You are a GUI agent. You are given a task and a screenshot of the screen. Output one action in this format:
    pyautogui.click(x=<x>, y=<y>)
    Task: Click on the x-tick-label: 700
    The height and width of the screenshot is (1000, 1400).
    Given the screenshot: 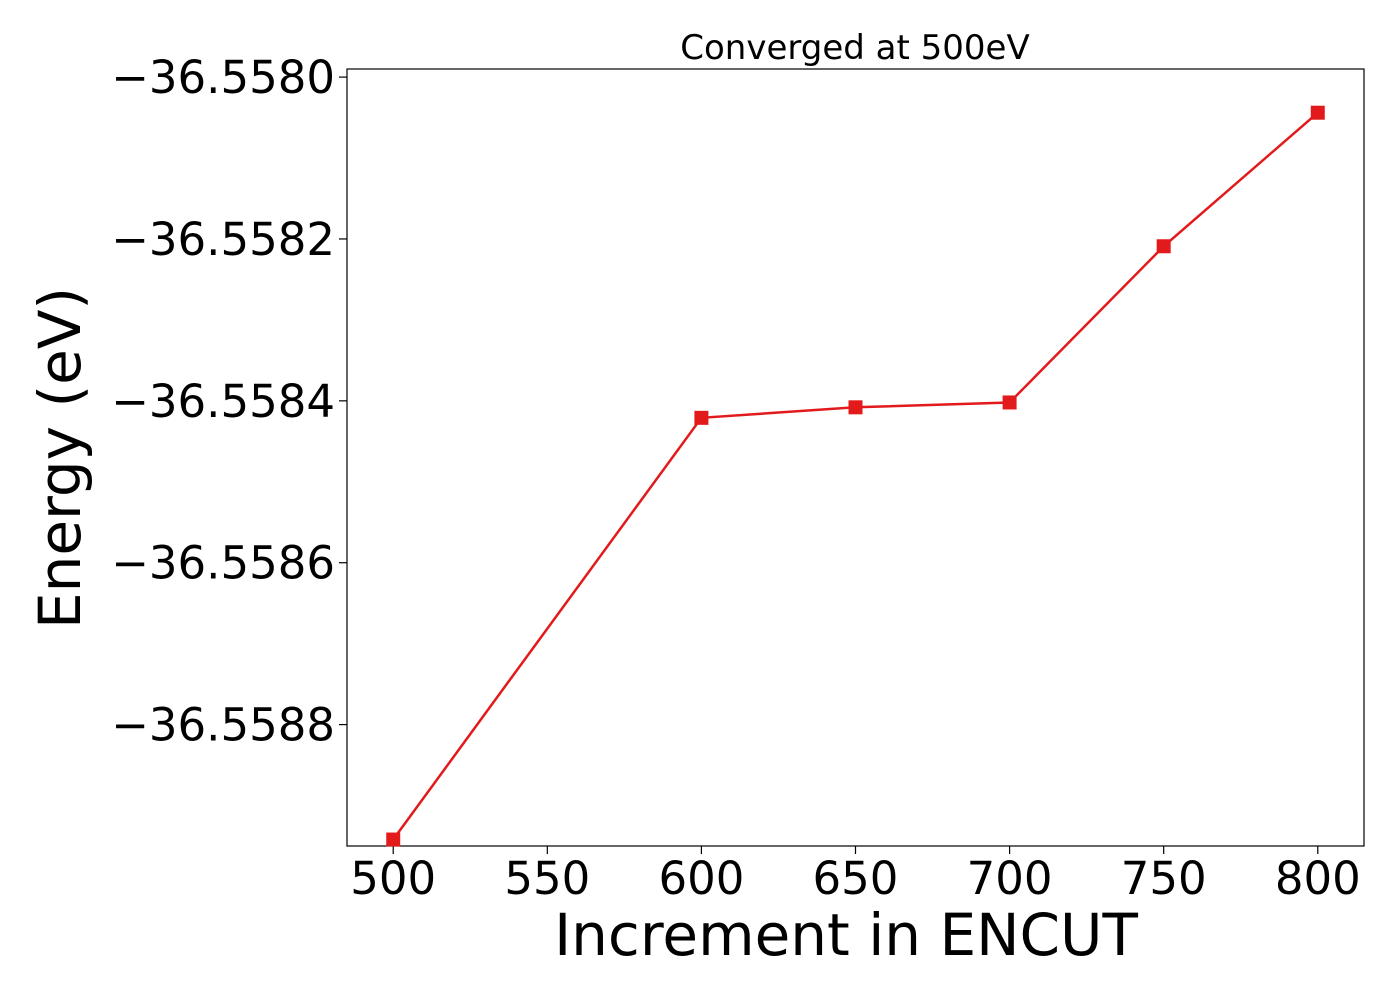 What is the action you would take?
    pyautogui.click(x=1010, y=878)
    